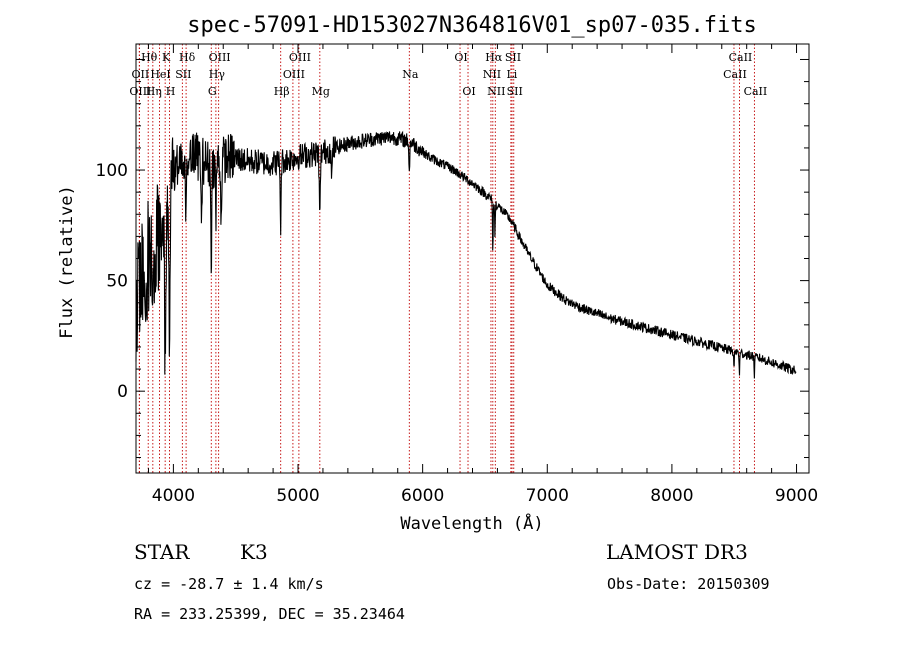 Image resolution: width=900 pixels, height=649 pixels. I want to click on line-label: Na, so click(410, 74).